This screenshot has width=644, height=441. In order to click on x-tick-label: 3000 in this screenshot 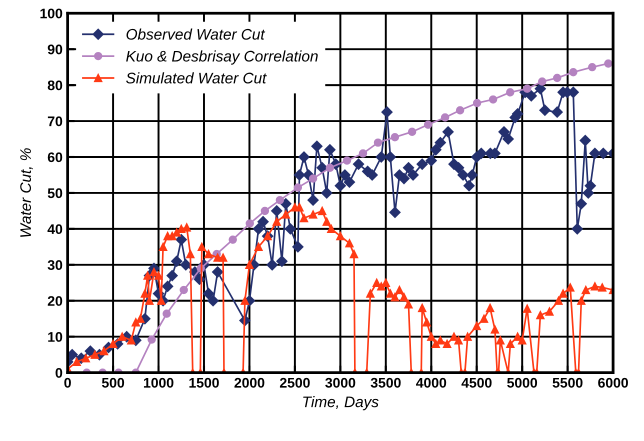, I will do `click(340, 383)`.